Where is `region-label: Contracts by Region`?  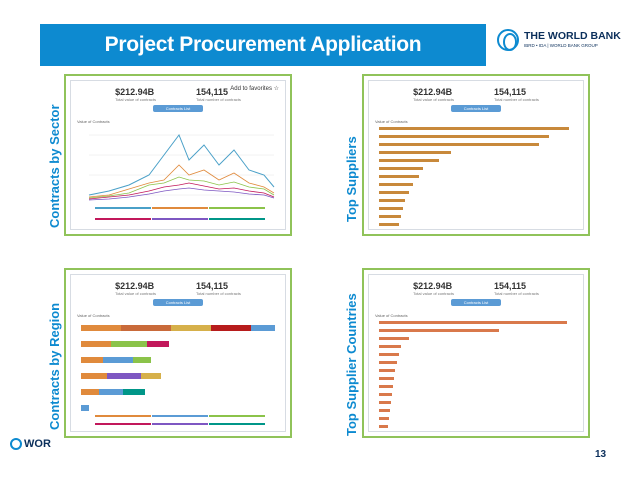
region-label: Contracts by Region is located at coordinates (54, 366).